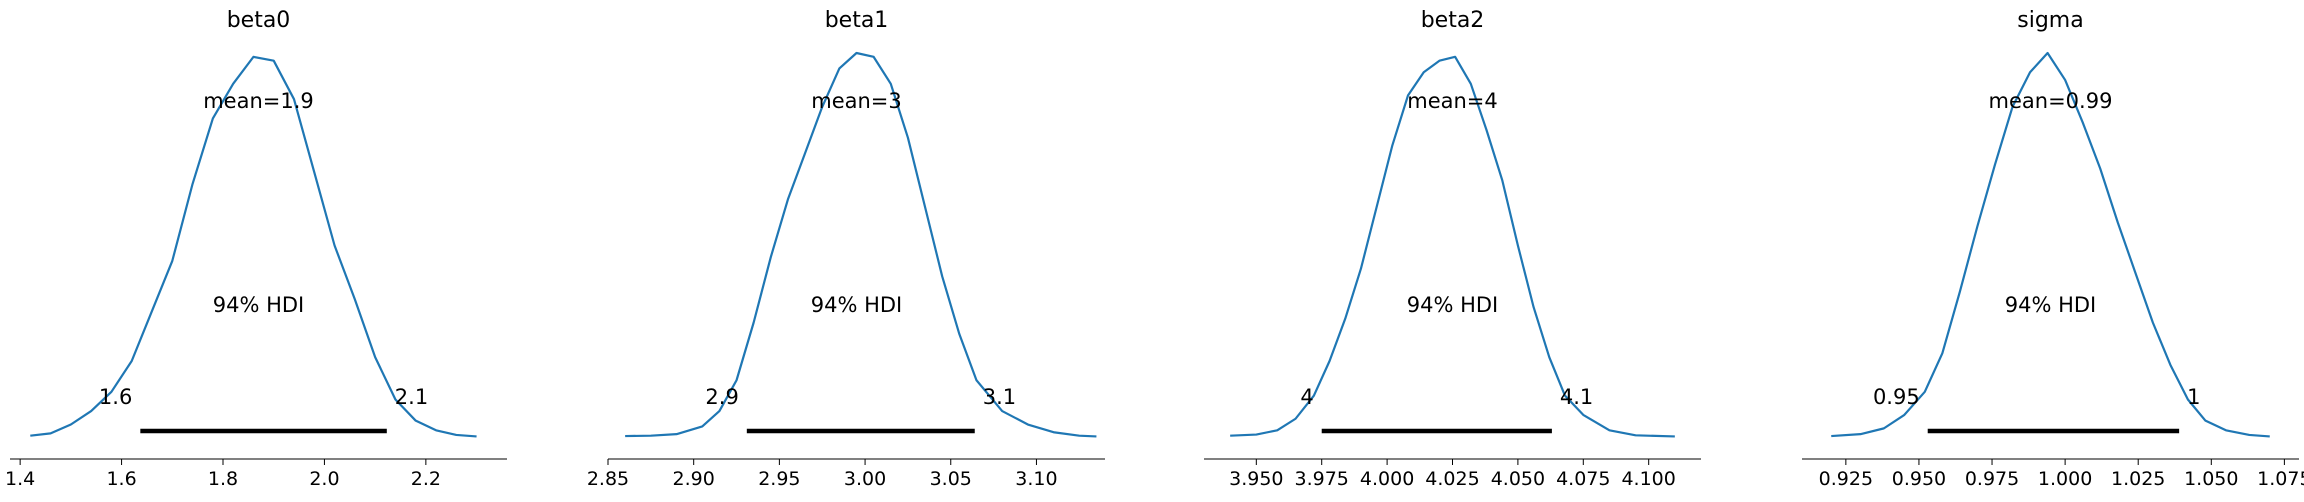  I want to click on panel-title: beta2, so click(1453, 20).